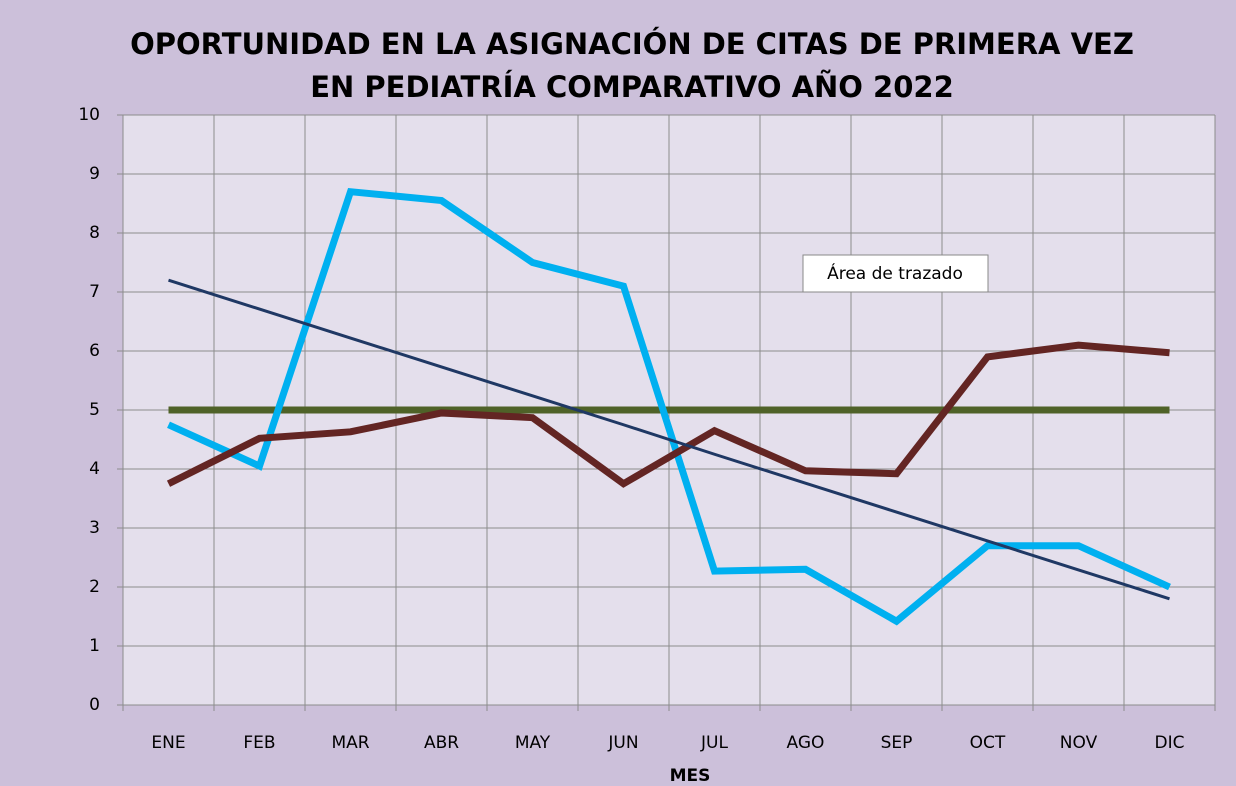 This screenshot has width=1236, height=786. What do you see at coordinates (168, 743) in the screenshot?
I see `x-tick-label: ENE` at bounding box center [168, 743].